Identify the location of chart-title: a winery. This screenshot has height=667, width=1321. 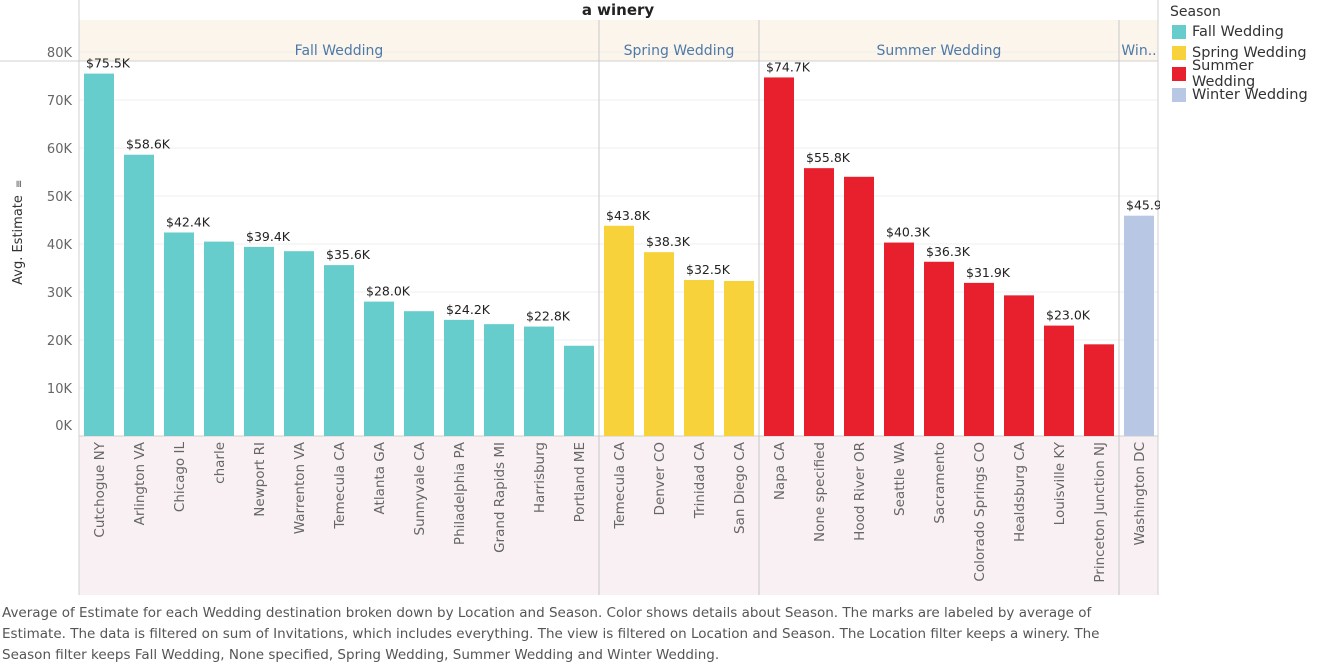
(618, 10).